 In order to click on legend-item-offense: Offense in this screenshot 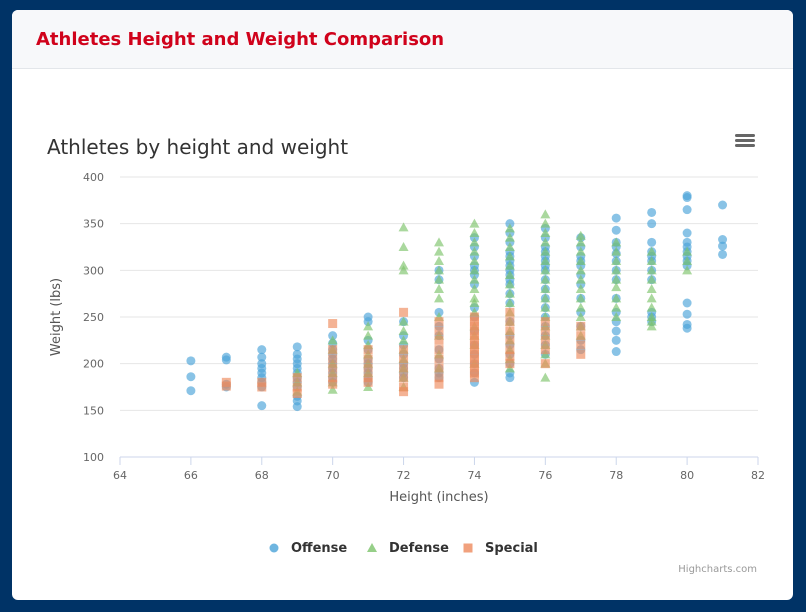, I will do `click(308, 548)`.